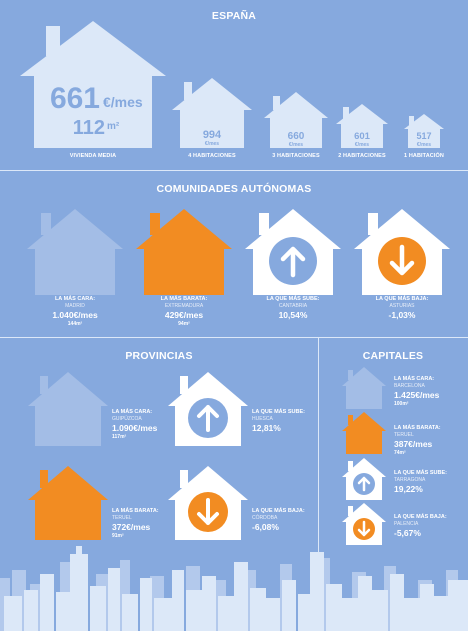  Describe the element at coordinates (135, 511) in the screenshot. I see `provincia-barata-title: LA MÁS BARATA:` at that location.